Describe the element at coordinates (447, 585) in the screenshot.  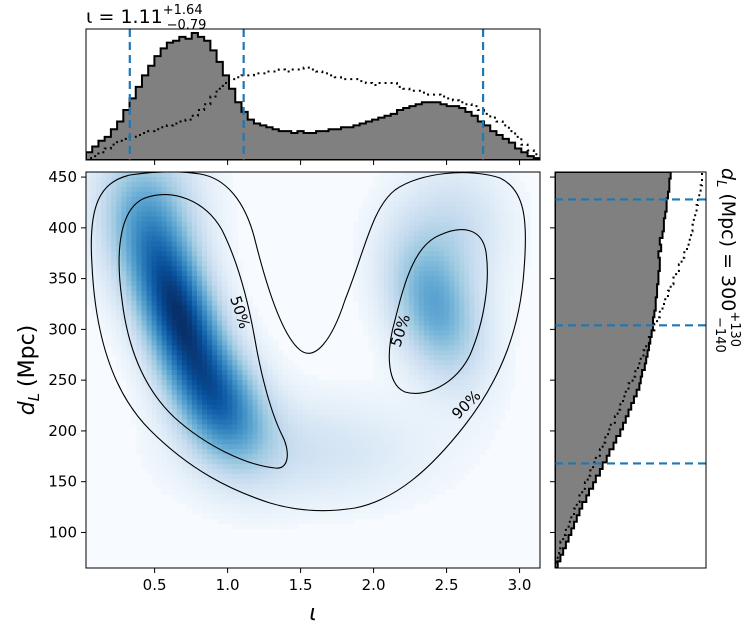
I see `x-tick-label: 2.5` at that location.